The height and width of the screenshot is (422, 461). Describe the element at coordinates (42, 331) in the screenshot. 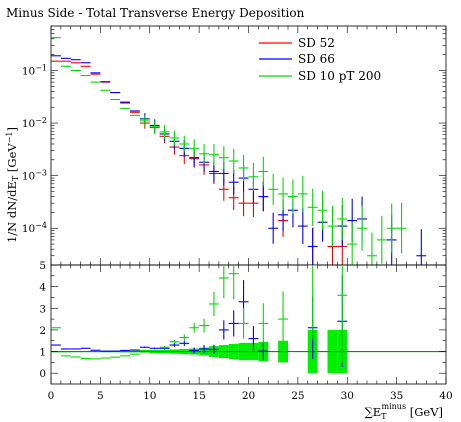

I see `y-tick-label-ratio: 2` at that location.